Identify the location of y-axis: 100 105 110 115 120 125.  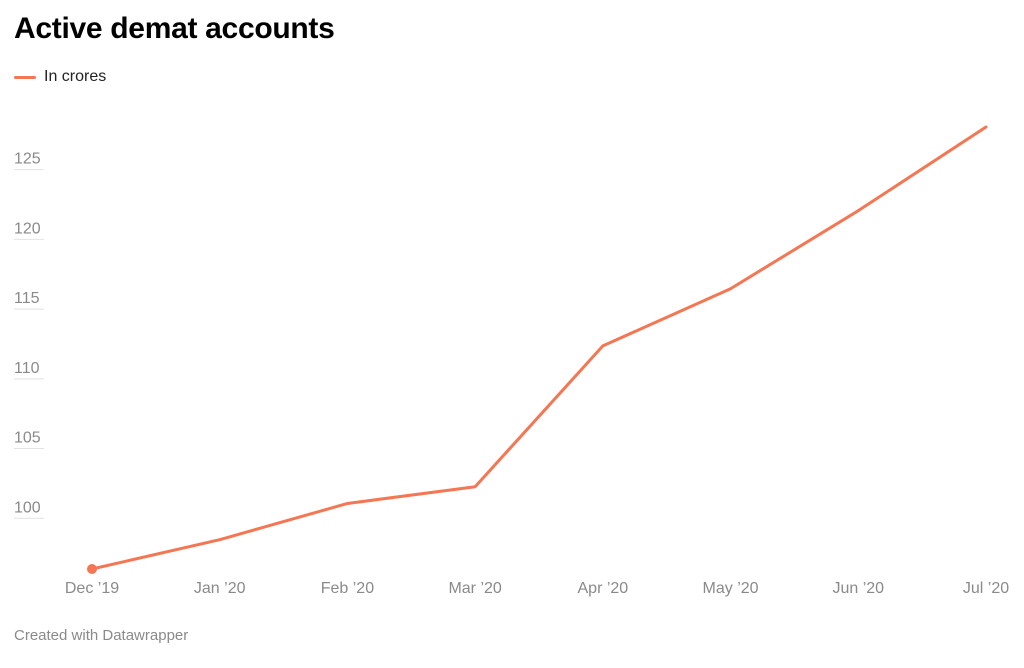
(27, 334).